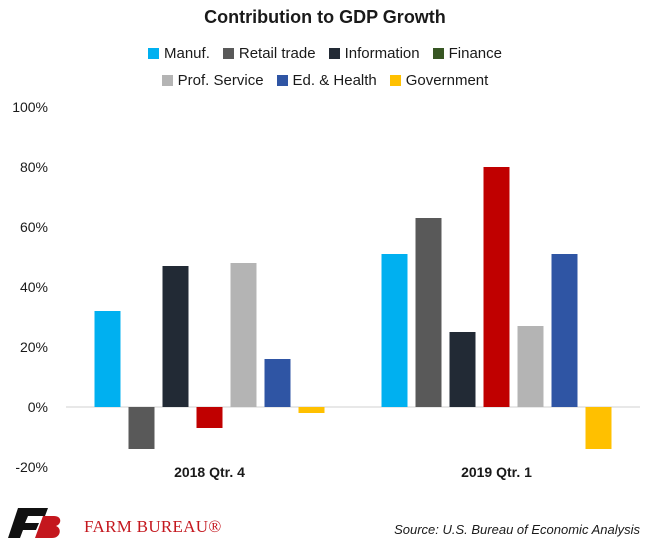 The image size is (650, 545). What do you see at coordinates (496, 472) in the screenshot?
I see `x-category-label: 2019 Qtr. 1` at bounding box center [496, 472].